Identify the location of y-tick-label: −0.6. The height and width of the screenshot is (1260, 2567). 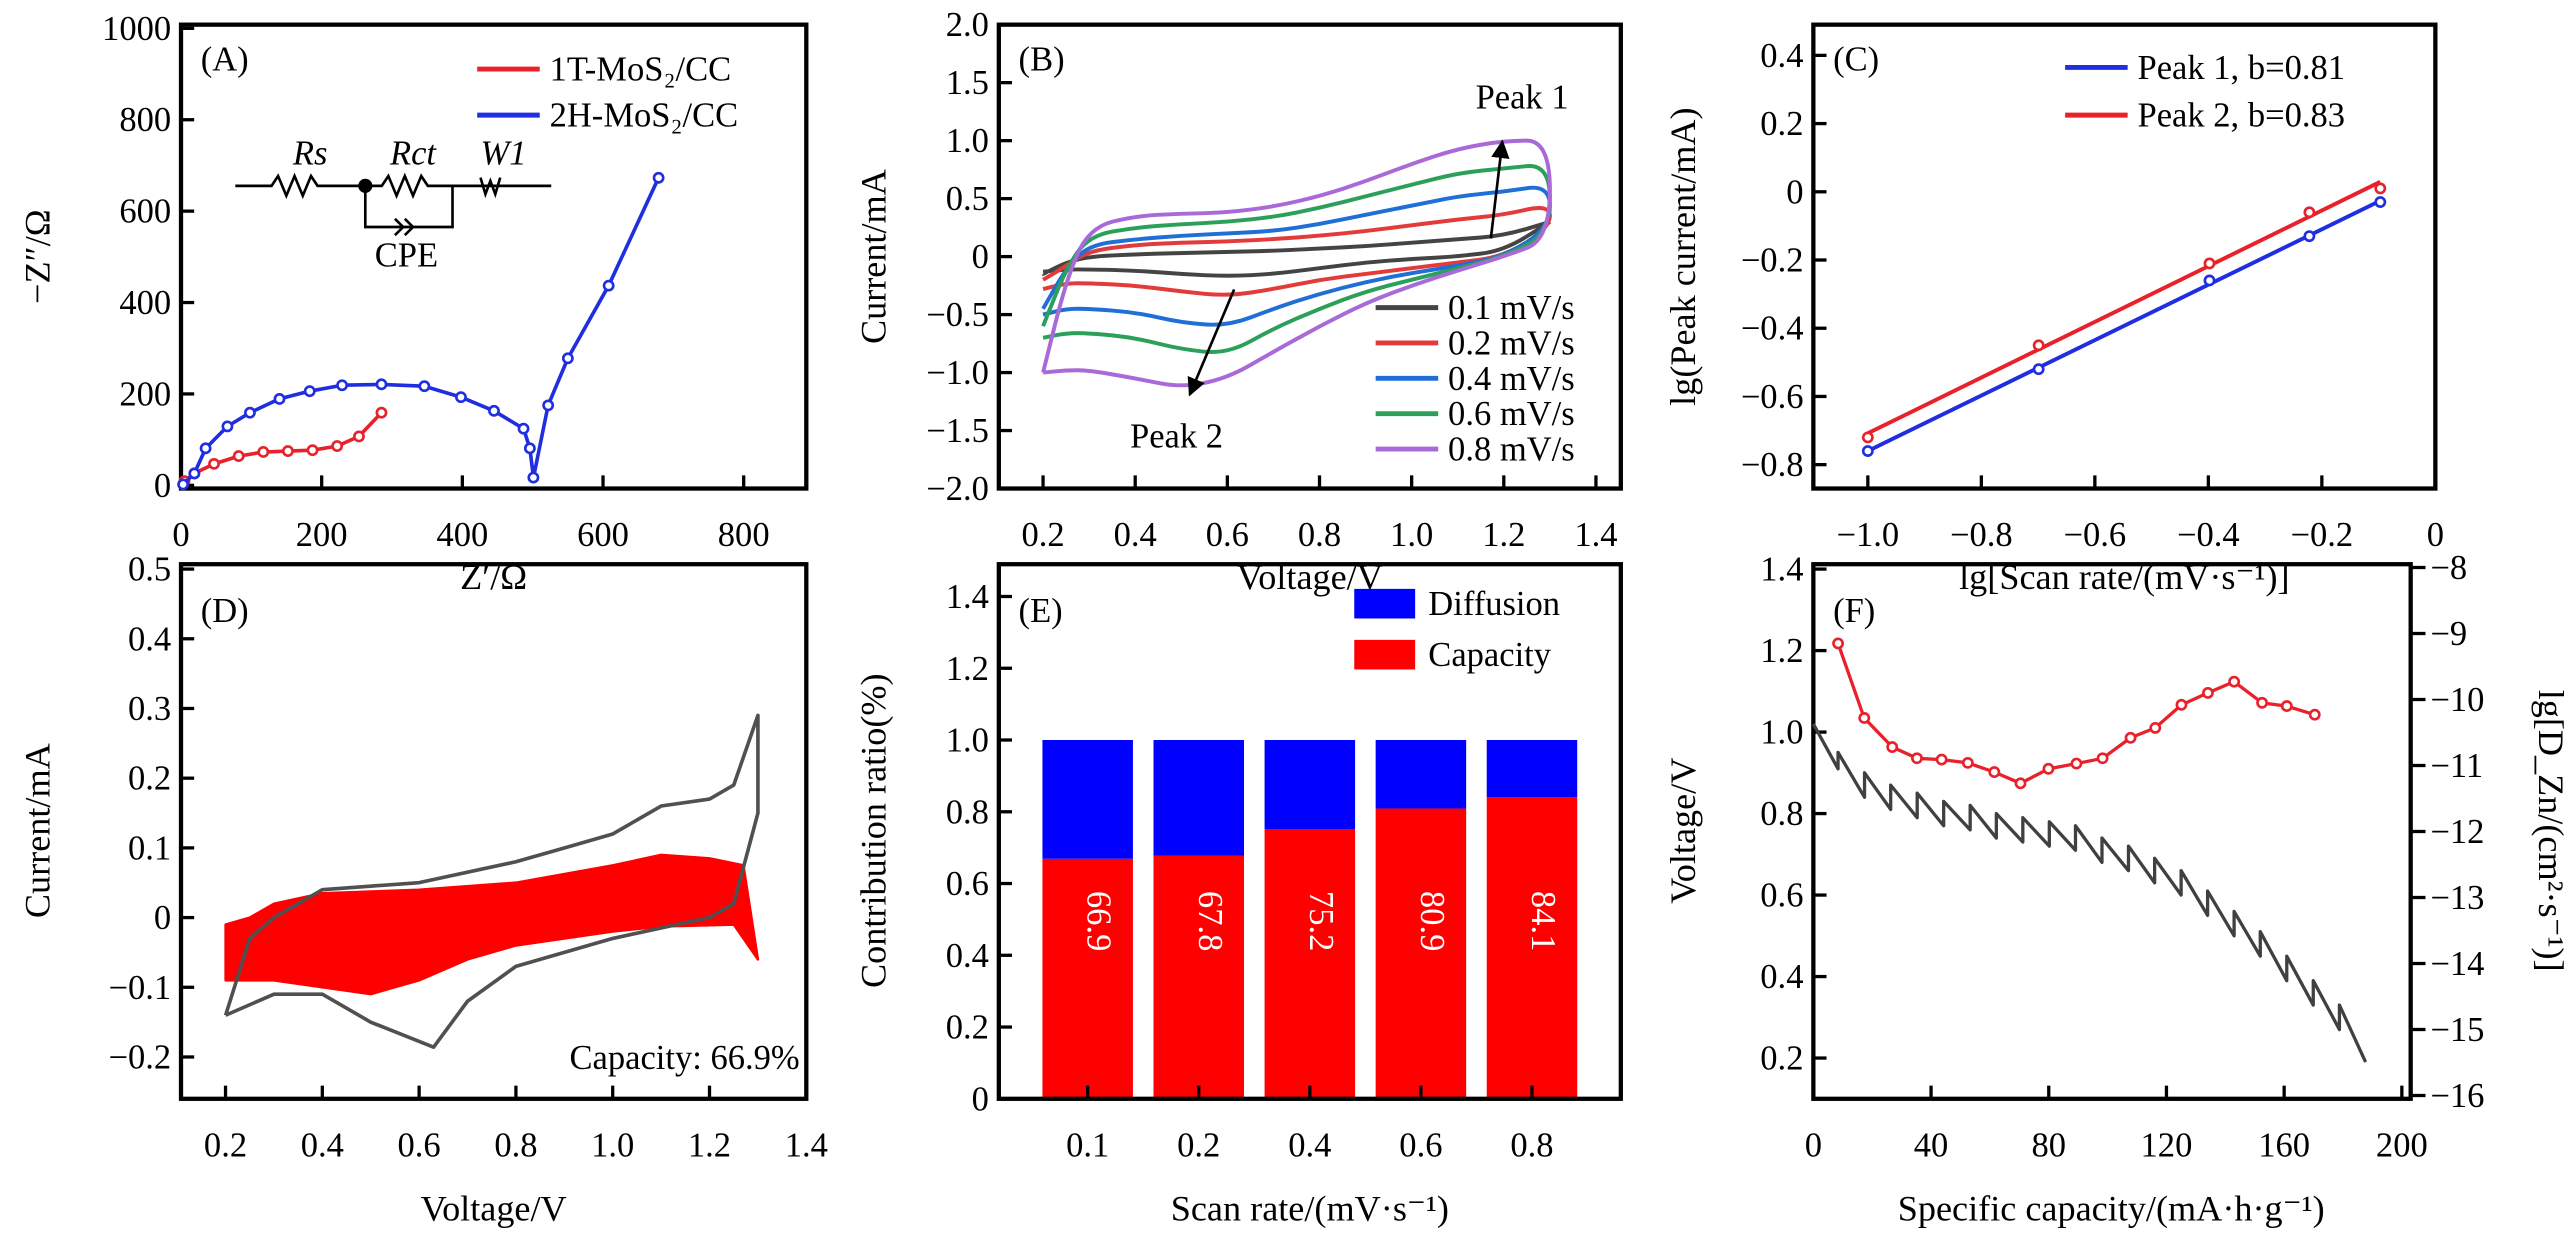
(1772, 397).